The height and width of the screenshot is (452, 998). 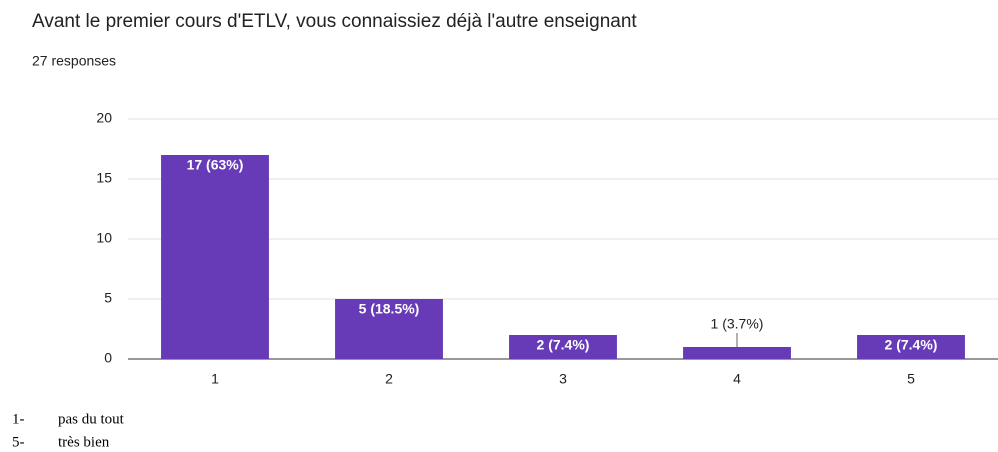 What do you see at coordinates (389, 379) in the screenshot?
I see `x-tick-label: 2` at bounding box center [389, 379].